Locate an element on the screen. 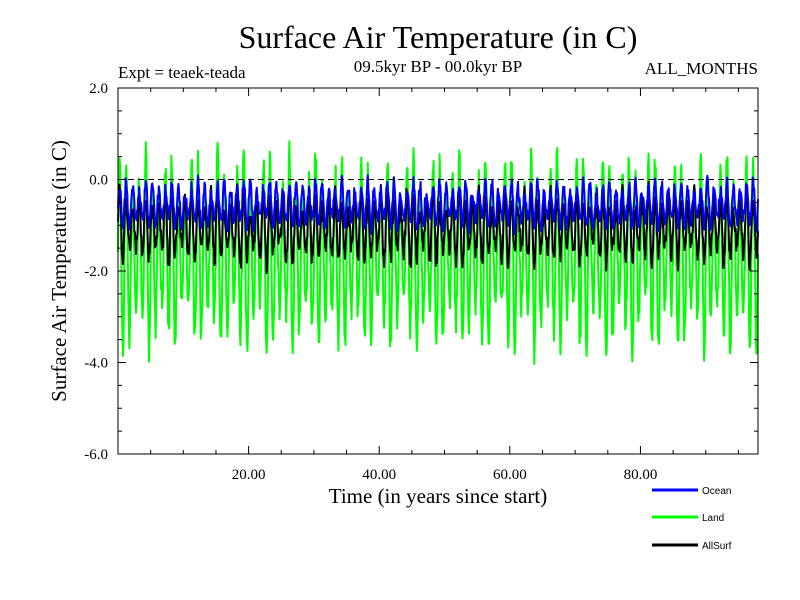 The height and width of the screenshot is (600, 800). legend-label-land: Land is located at coordinates (713, 518).